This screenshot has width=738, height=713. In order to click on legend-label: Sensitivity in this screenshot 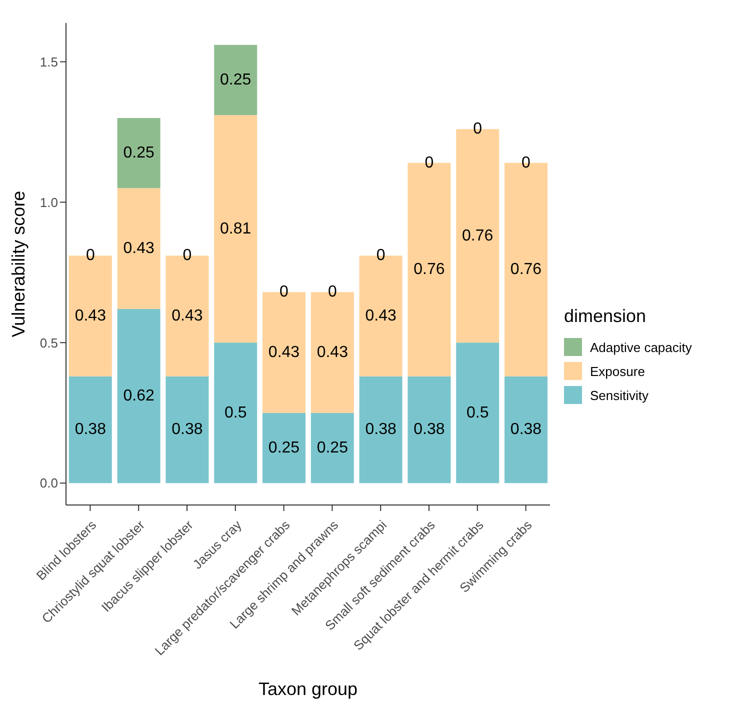, I will do `click(619, 395)`.